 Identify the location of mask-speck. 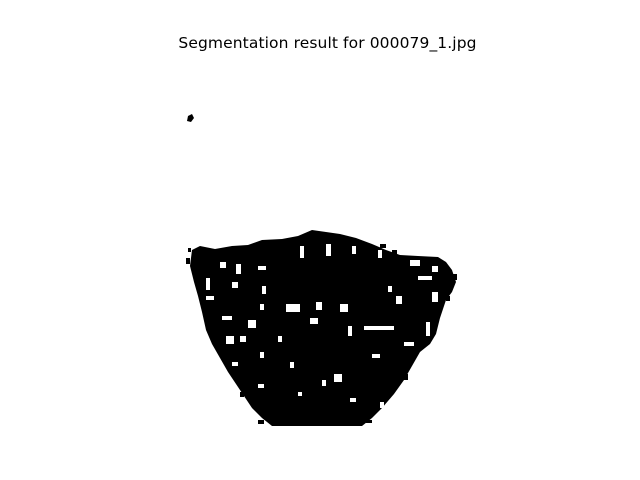
(190, 118).